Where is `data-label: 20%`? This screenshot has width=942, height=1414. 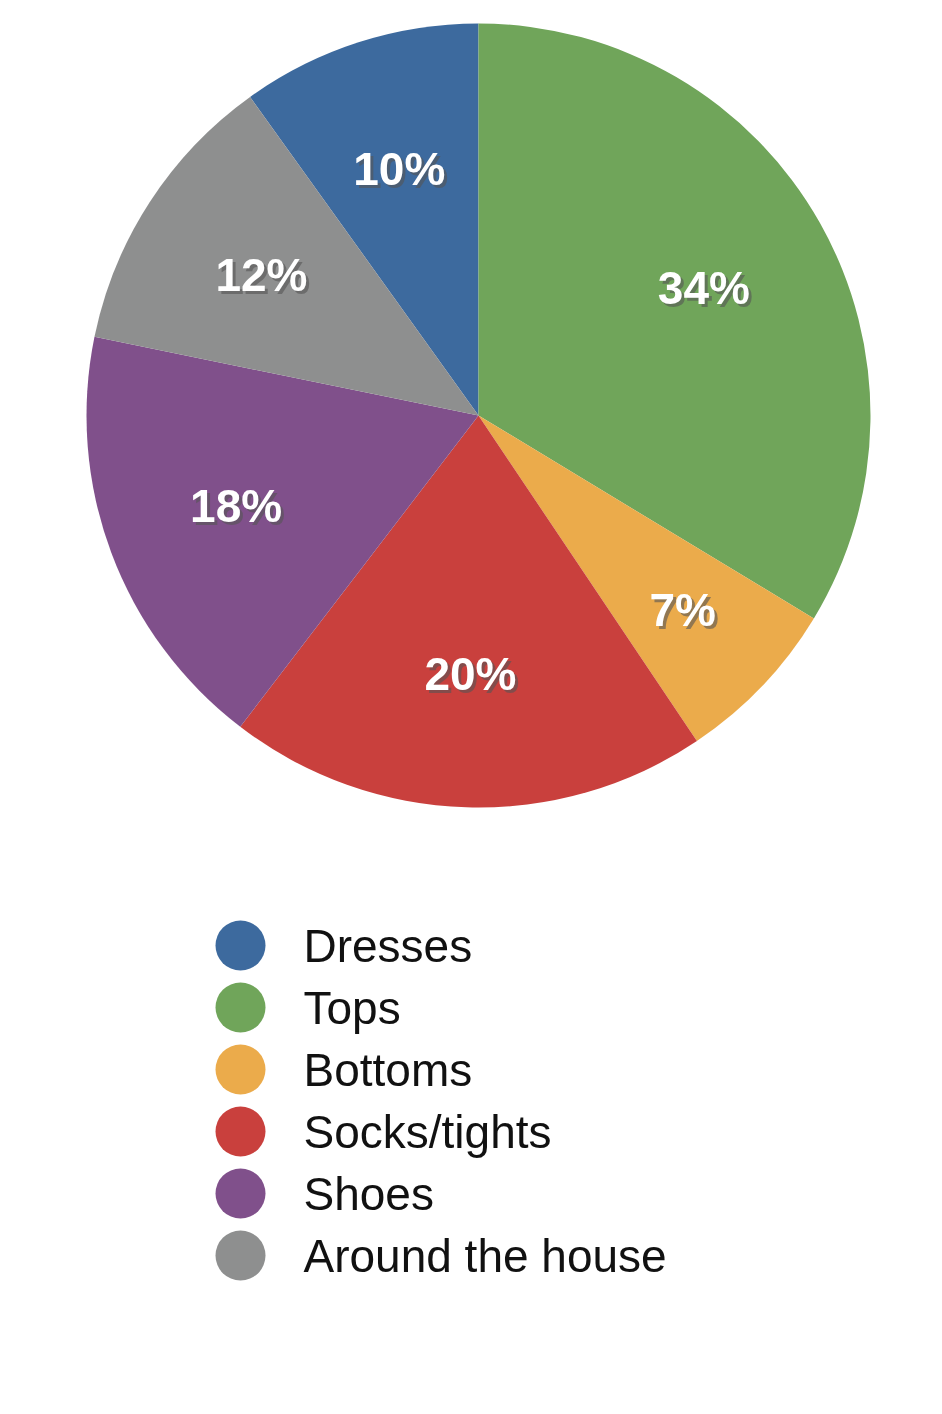
data-label: 20% is located at coordinates (473, 677).